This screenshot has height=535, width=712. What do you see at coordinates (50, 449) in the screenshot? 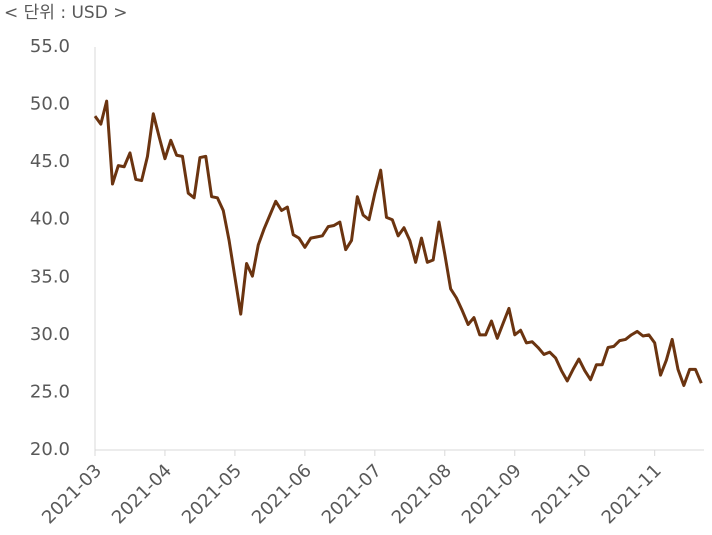
I see `y-tick-label: 20.0` at bounding box center [50, 449].